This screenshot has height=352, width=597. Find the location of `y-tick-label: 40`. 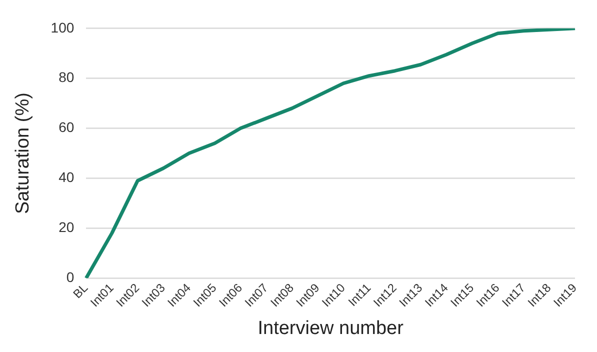

y-tick-label: 40 is located at coordinates (66, 177).